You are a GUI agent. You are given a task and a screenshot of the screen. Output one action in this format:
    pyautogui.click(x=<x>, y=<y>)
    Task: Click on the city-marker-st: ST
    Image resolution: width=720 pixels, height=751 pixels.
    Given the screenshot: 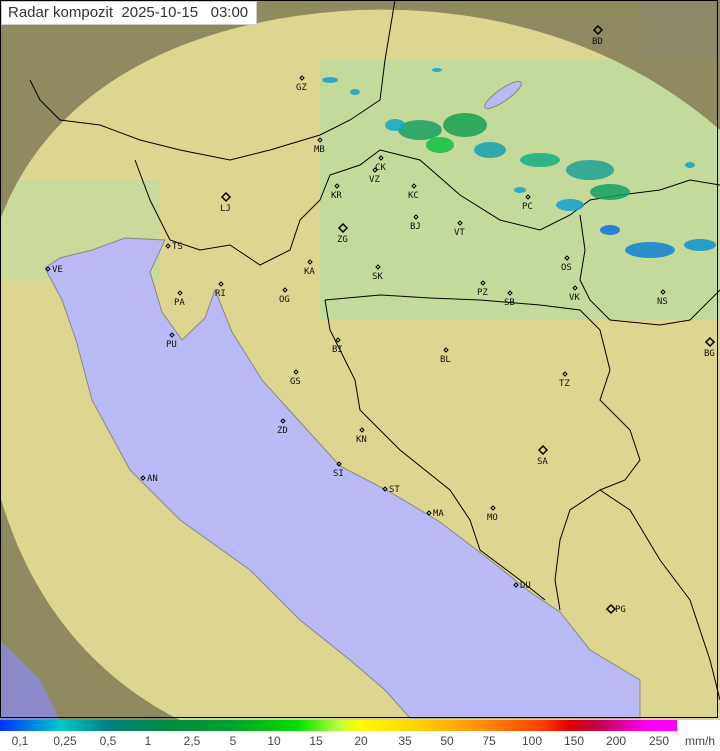 What is the action you would take?
    pyautogui.click(x=391, y=490)
    